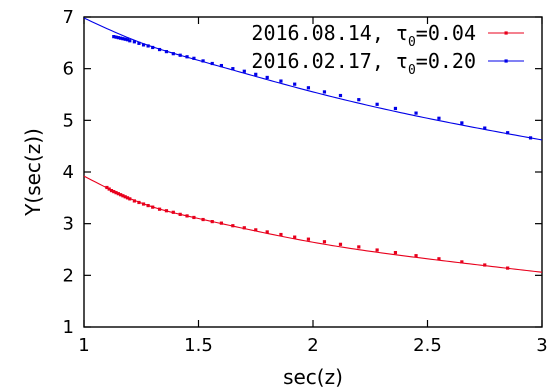 The image size is (555, 390). What do you see at coordinates (68, 120) in the screenshot?
I see `y-tick-label: 5` at bounding box center [68, 120].